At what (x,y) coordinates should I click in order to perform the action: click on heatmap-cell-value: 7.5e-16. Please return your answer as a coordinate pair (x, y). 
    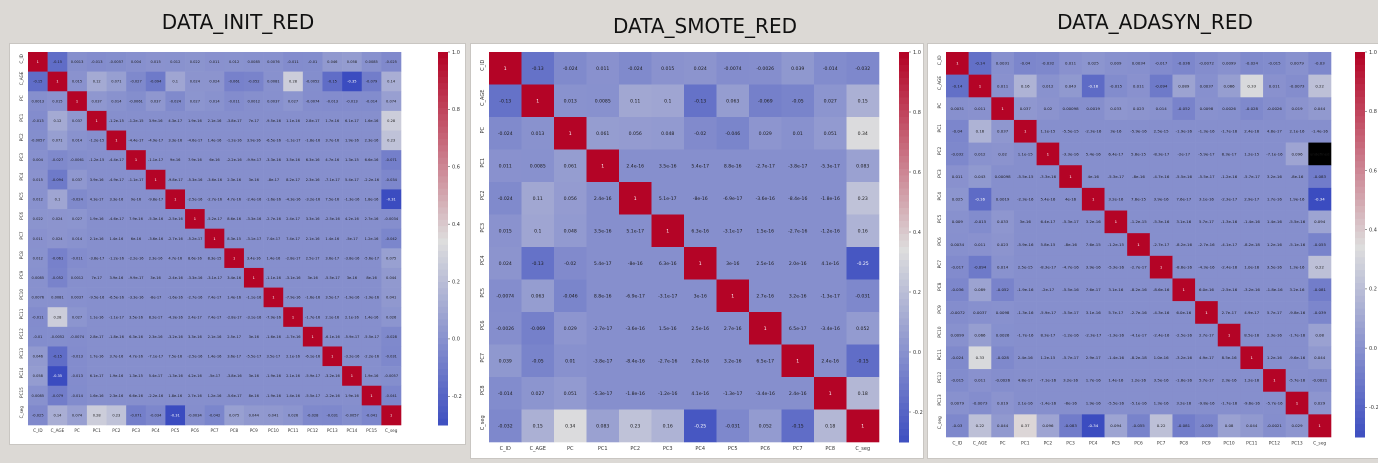
    Looking at the image, I should click on (332, 199).